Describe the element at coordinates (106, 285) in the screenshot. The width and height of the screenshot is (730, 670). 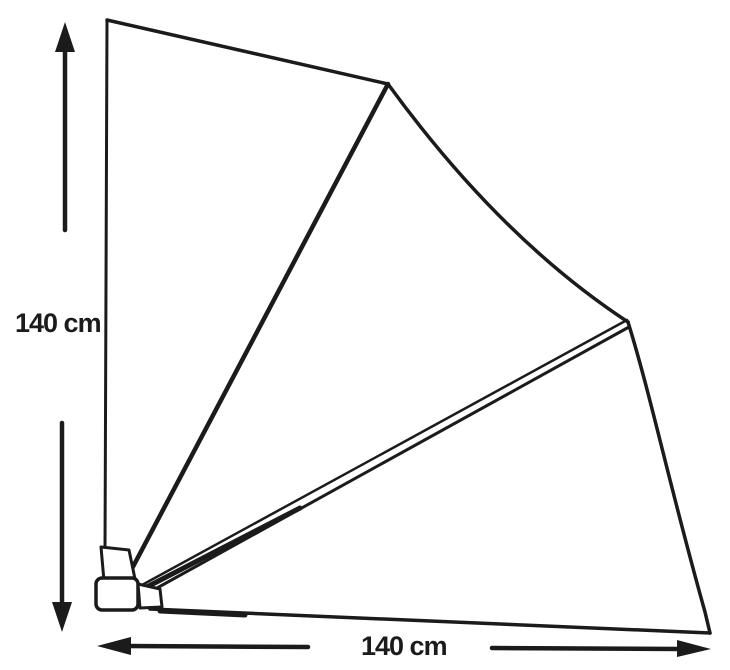
I see `awning-left-edge` at that location.